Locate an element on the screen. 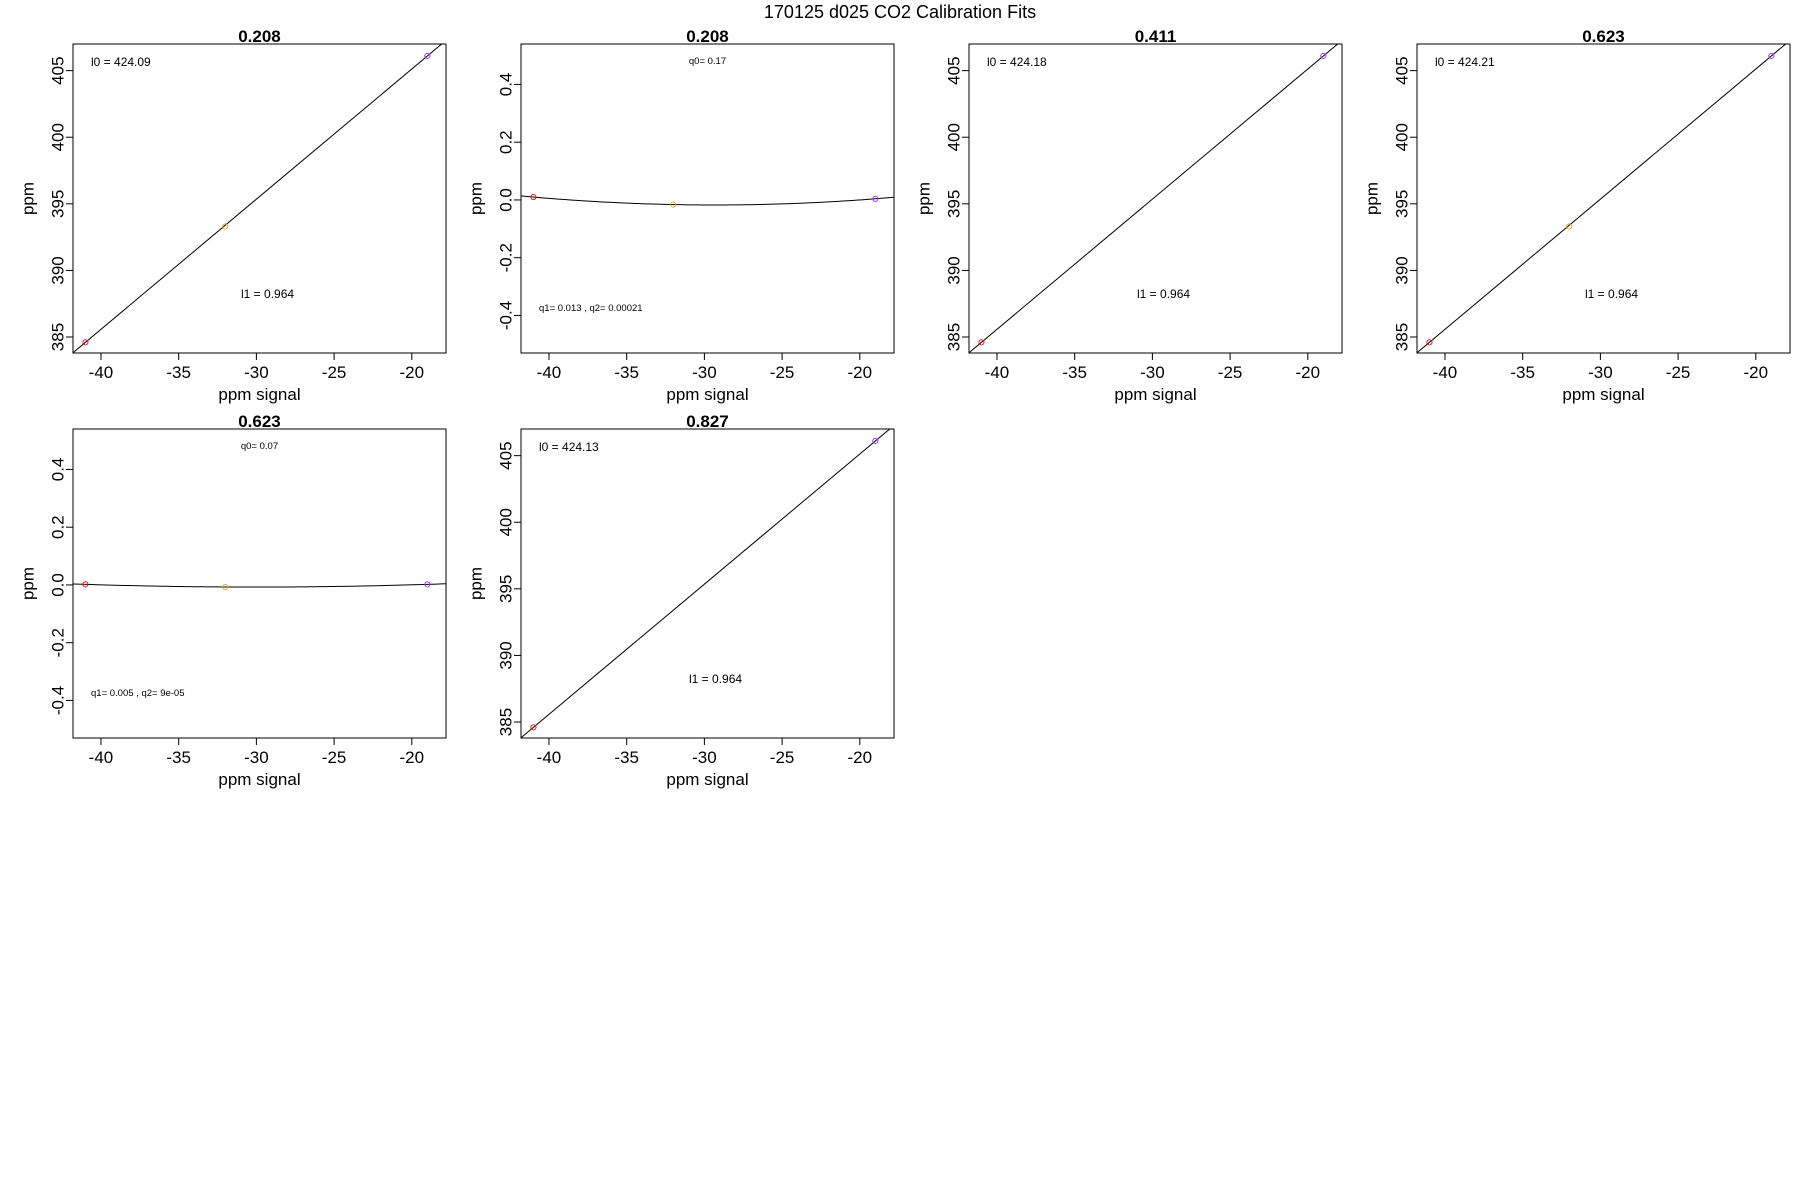 This screenshot has height=1200, width=1800. panel-title: 0.623 is located at coordinates (1603, 36).